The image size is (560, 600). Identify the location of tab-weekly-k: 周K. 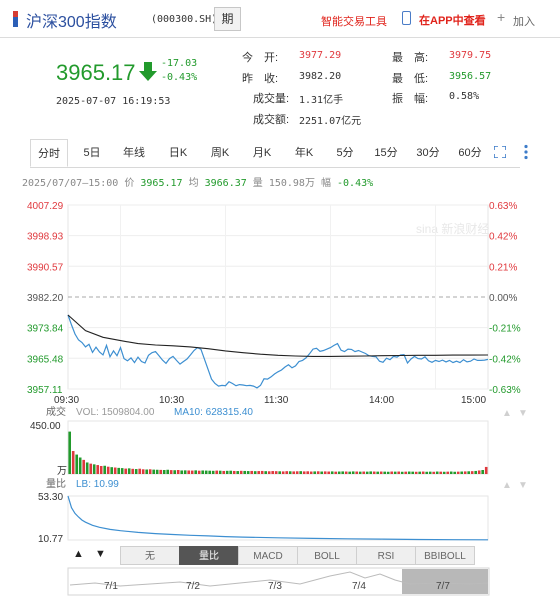
(220, 153).